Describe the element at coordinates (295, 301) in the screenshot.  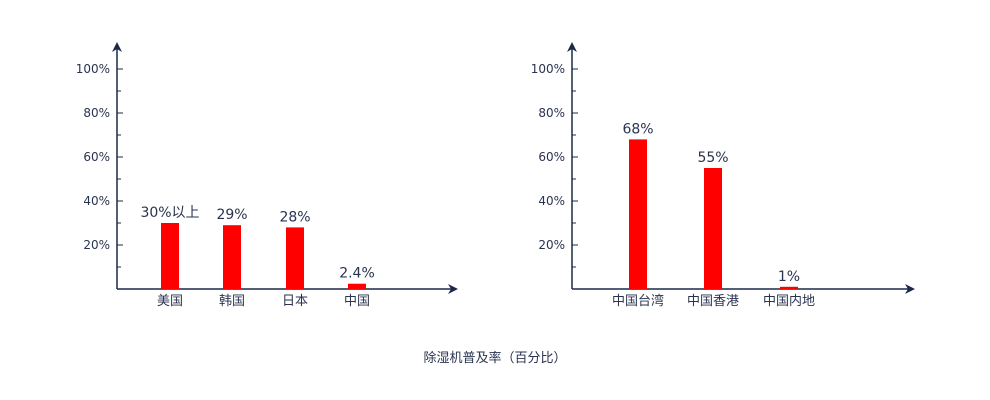
I see `x-tick-label: 日本` at that location.